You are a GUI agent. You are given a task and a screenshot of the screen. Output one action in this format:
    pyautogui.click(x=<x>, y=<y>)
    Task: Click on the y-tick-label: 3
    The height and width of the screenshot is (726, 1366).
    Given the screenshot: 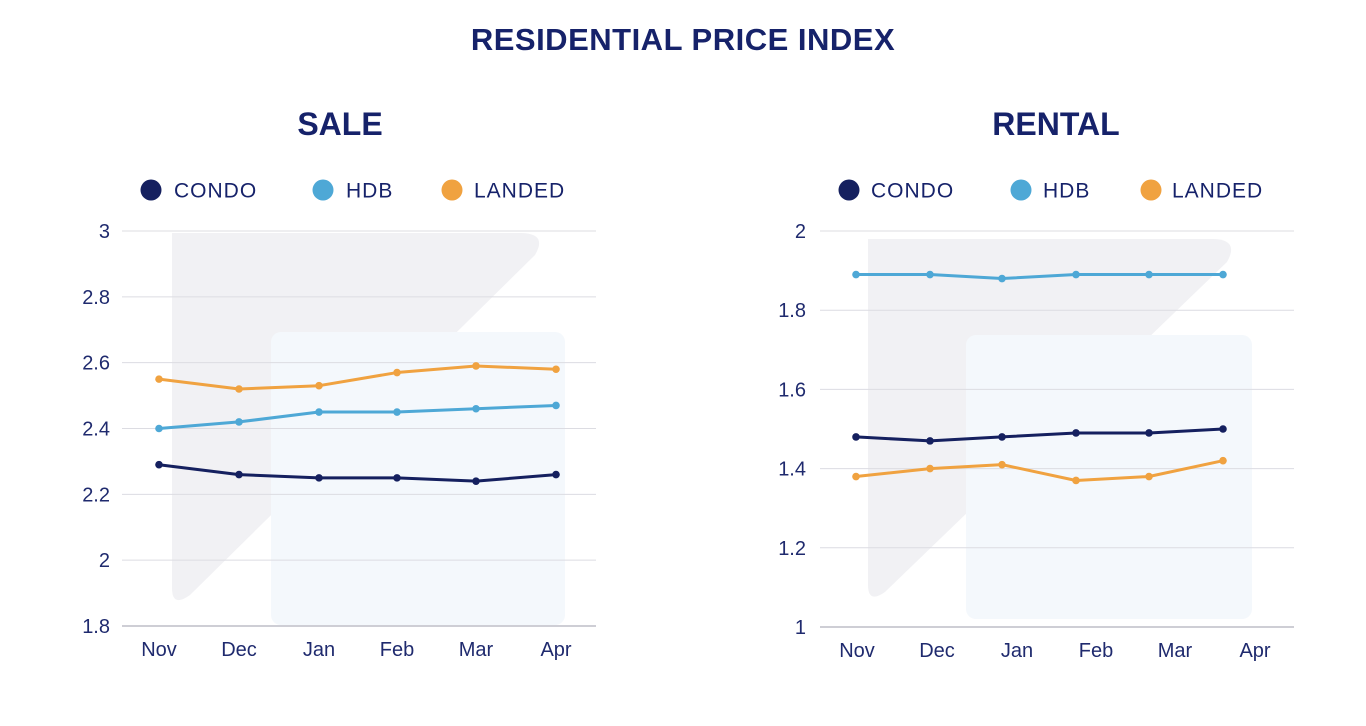 What is the action you would take?
    pyautogui.click(x=104, y=232)
    